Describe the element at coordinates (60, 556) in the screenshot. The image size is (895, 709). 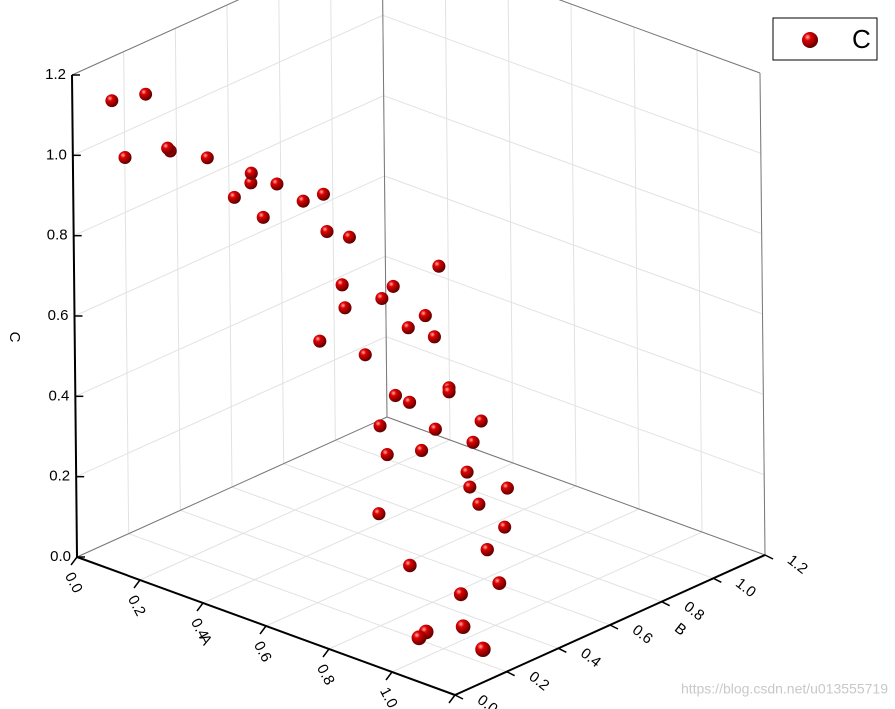
I see `z-tick-label: 0.0` at that location.